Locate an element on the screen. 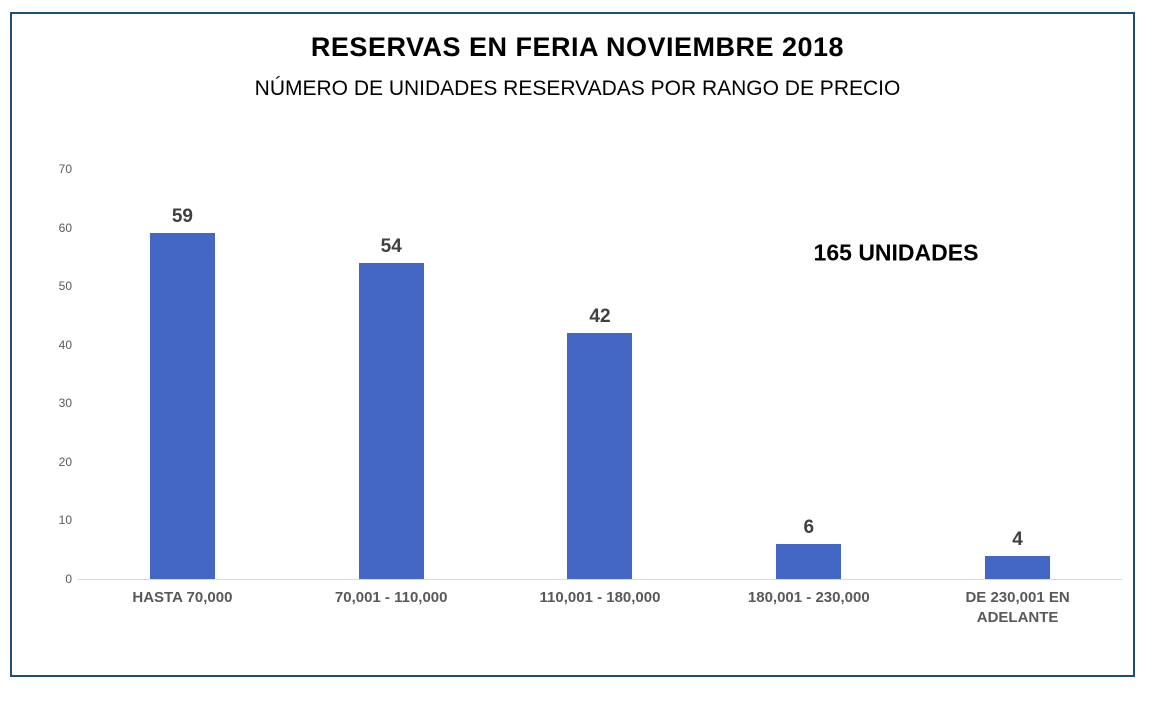  chart-title: RESERVAS EN FERIA NOVIEMBRE 2018 is located at coordinates (577, 47).